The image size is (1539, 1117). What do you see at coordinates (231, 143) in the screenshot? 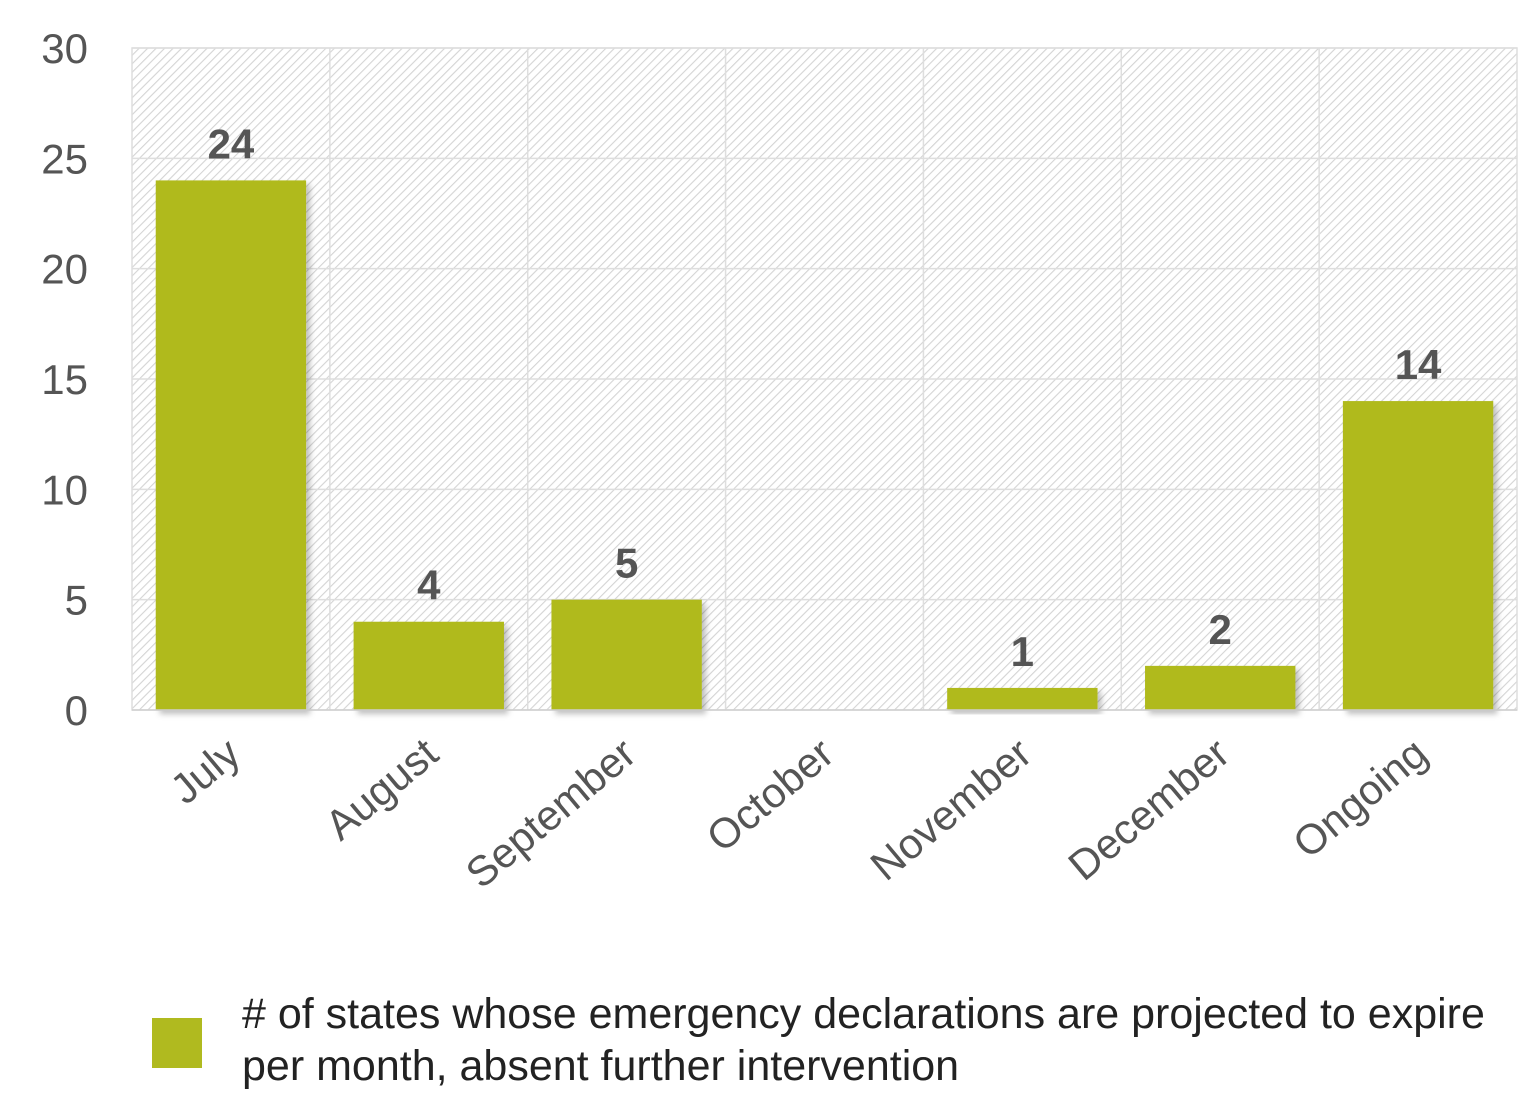
I see `bar-value-label: 24` at bounding box center [231, 143].